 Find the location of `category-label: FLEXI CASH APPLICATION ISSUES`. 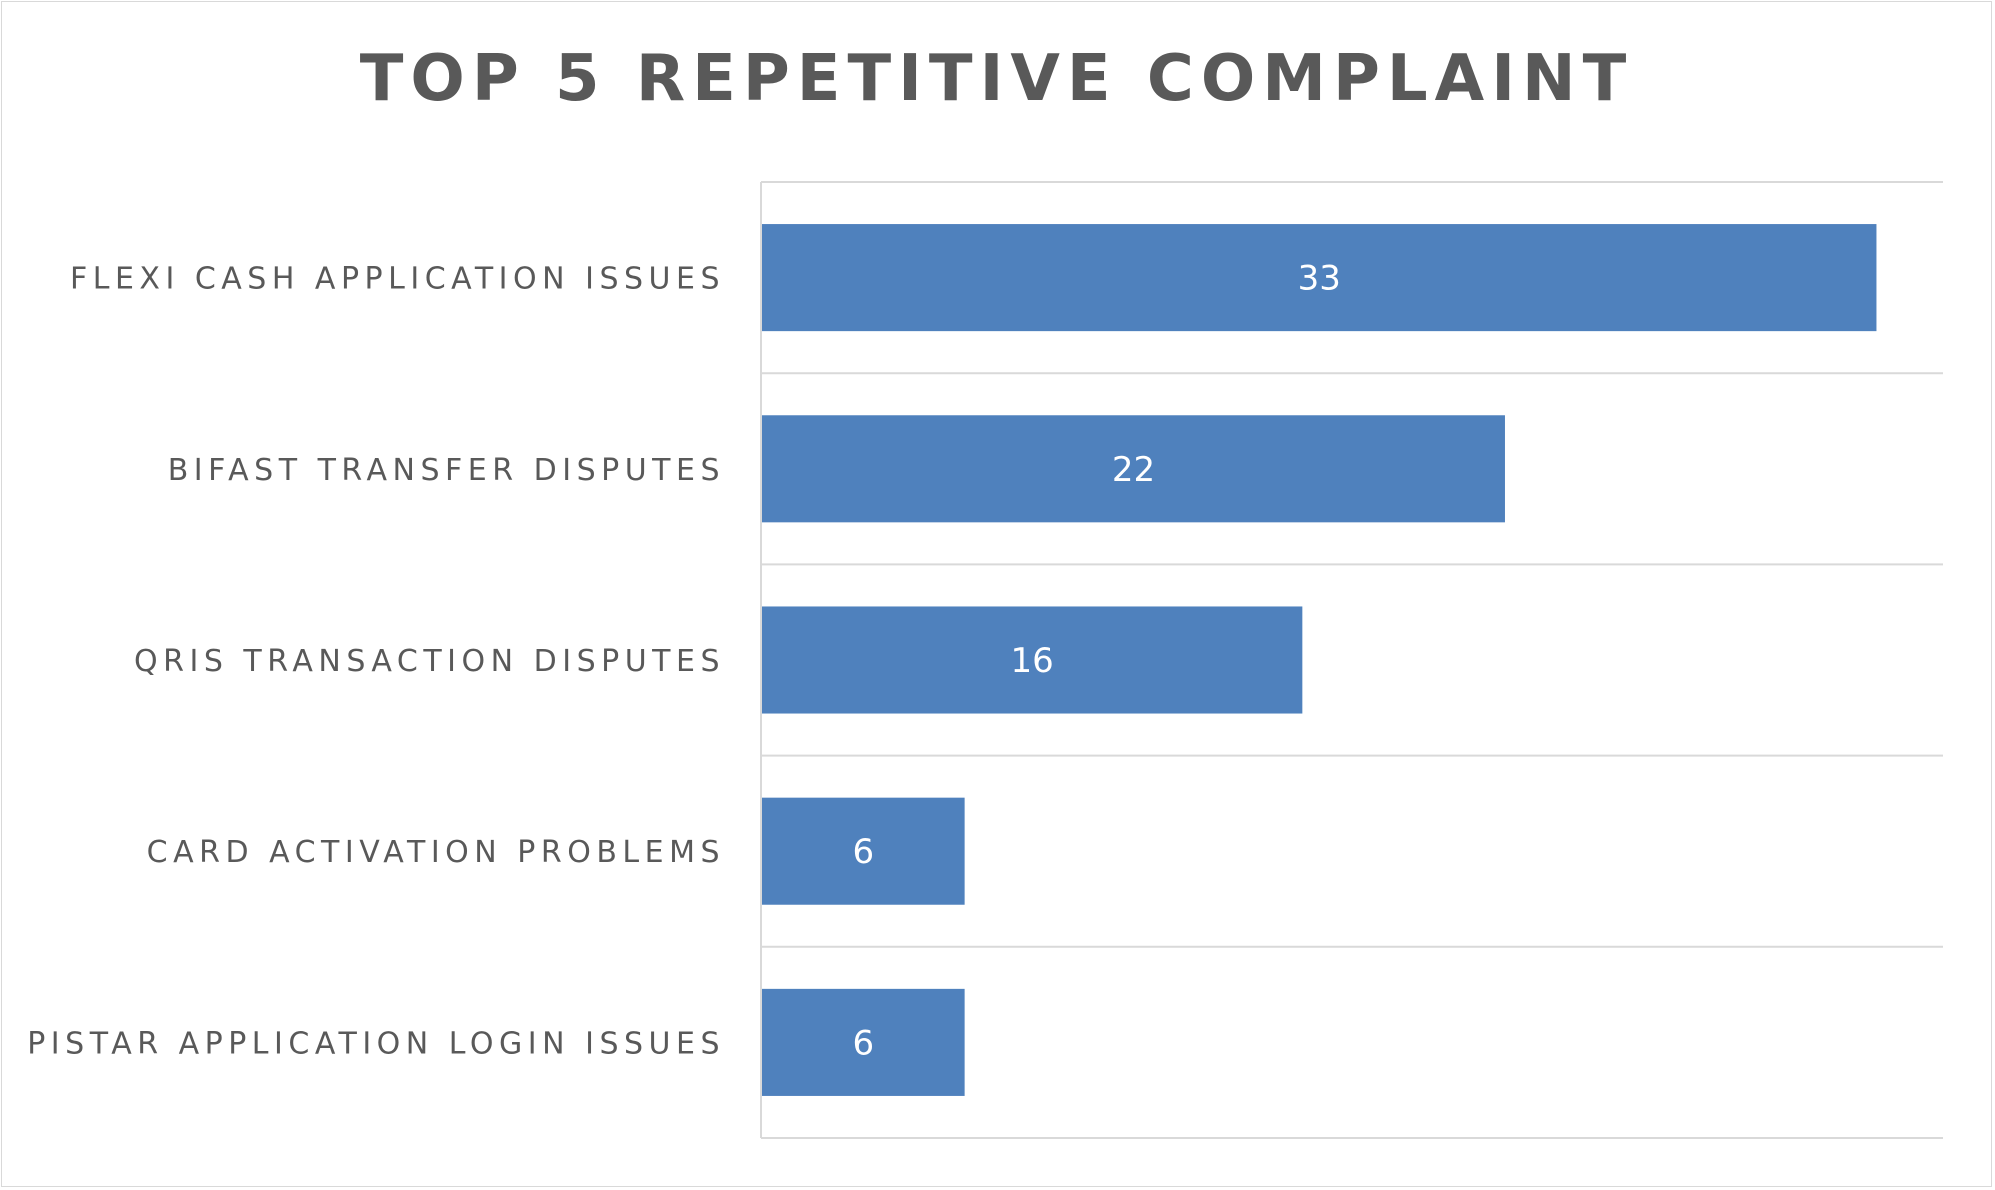

category-label: FLEXI CASH APPLICATION ISSUES is located at coordinates (397, 279).